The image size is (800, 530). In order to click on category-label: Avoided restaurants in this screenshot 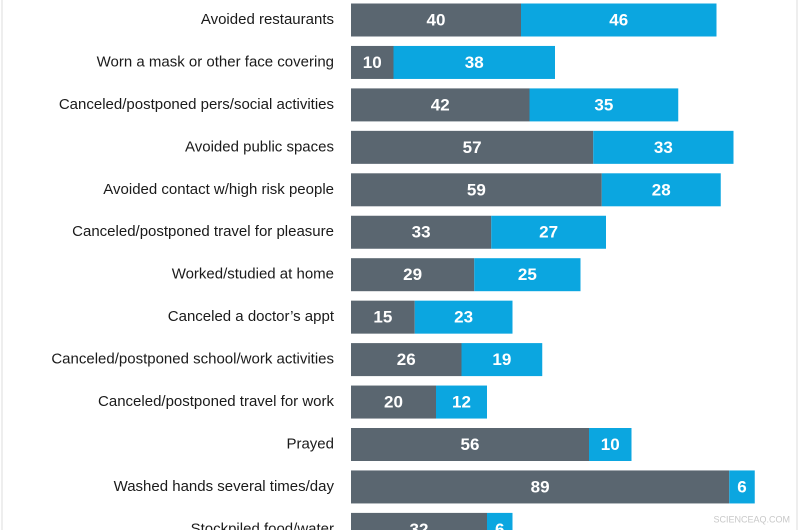, I will do `click(267, 19)`.